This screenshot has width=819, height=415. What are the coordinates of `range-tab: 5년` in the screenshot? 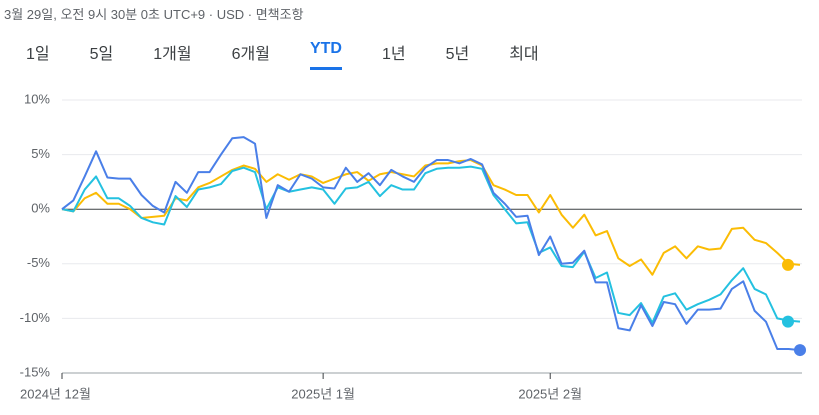 It's located at (457, 54).